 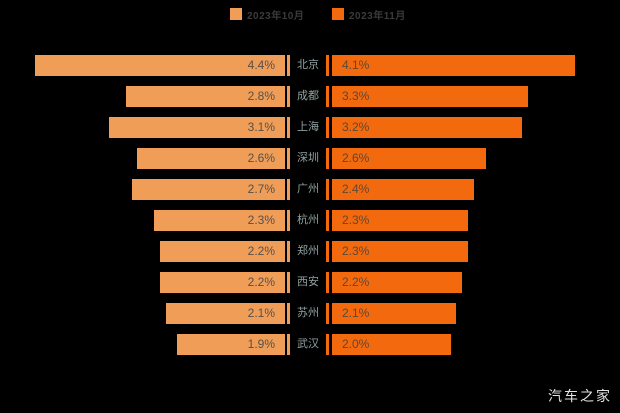 I want to click on left-bar-value-label: 2.7%, so click(x=261, y=189).